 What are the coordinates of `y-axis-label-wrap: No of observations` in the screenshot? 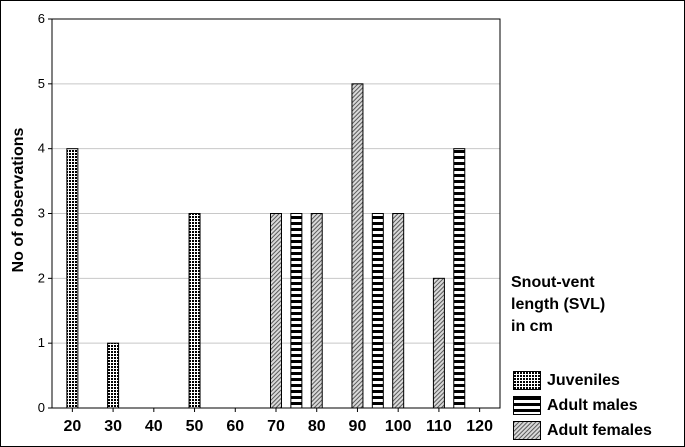 It's located at (19, 200).